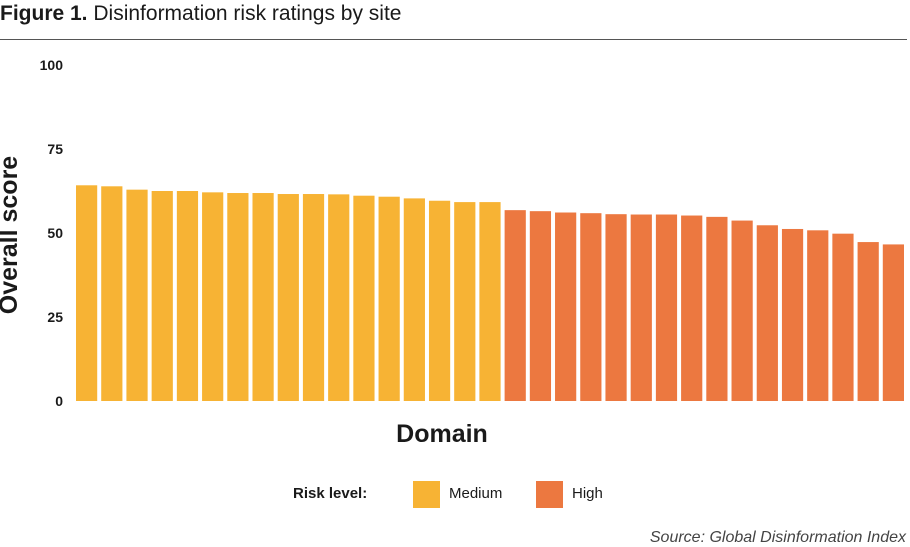 The image size is (910, 547). What do you see at coordinates (55, 149) in the screenshot?
I see `y-tick-label: 75` at bounding box center [55, 149].